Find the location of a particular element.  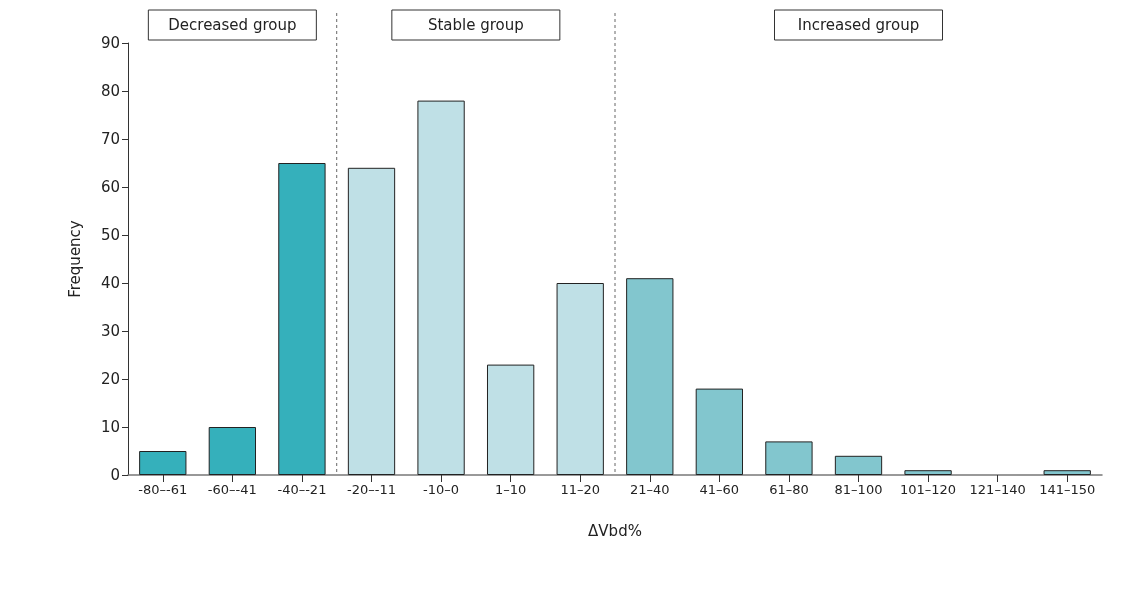

y-tick-label: 70 is located at coordinates (110, 139).